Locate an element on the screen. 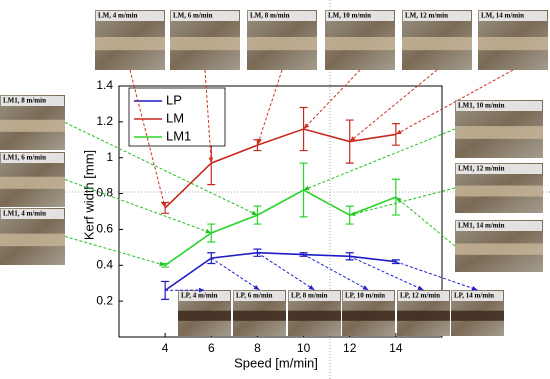  photo-caption: LP, 10 m/min is located at coordinates (365, 296).